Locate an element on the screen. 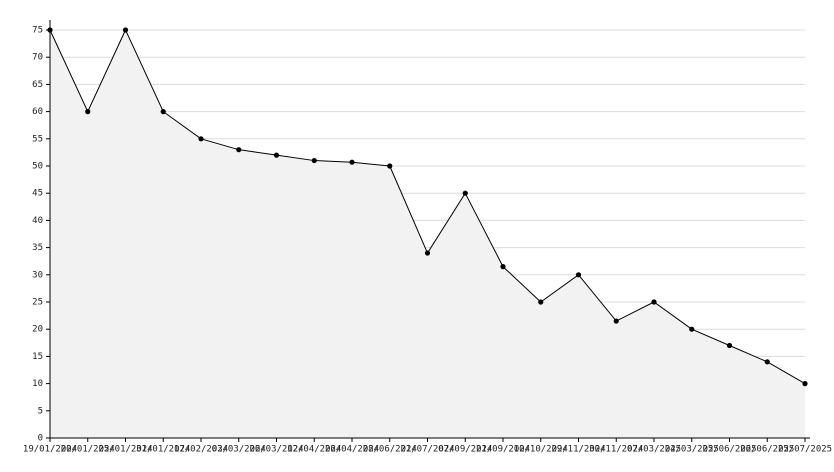 The image size is (834, 472). x-tick-label: 29/11/2024 is located at coordinates (578, 450).